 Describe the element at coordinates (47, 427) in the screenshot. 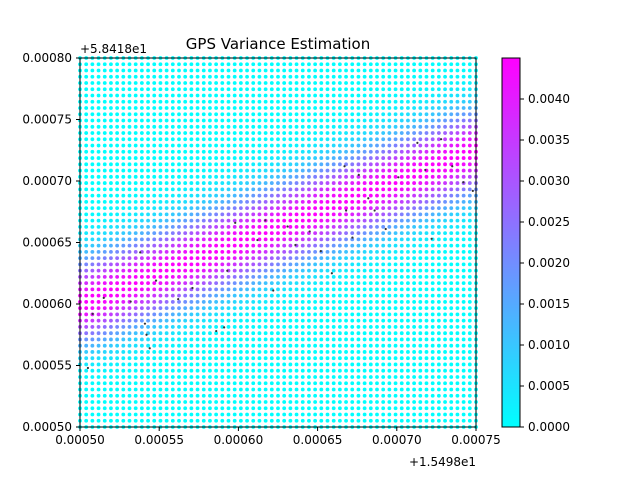

I see `y-tick-label: 0.00050` at that location.